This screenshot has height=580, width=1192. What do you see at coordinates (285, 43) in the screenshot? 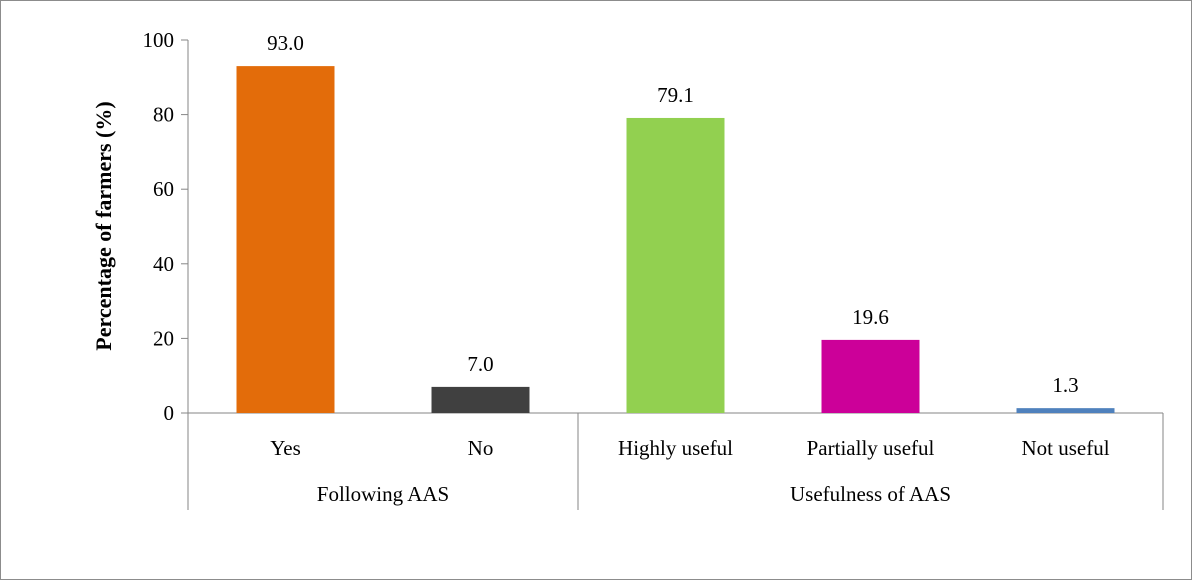
I see `data-label: 93.0` at bounding box center [285, 43].